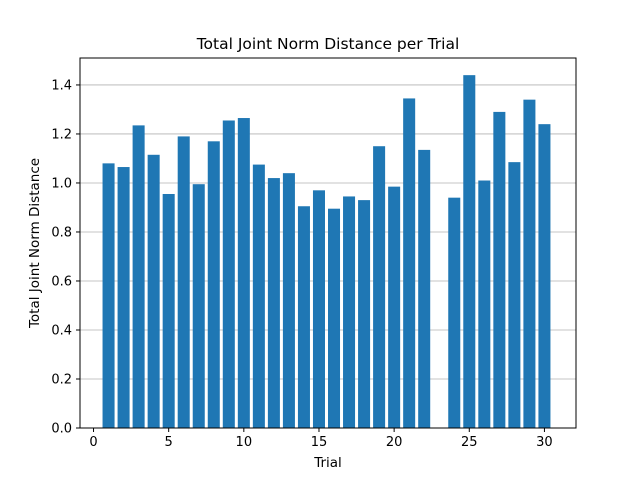 The image size is (640, 480). I want to click on x-tick-label: 20, so click(394, 442).